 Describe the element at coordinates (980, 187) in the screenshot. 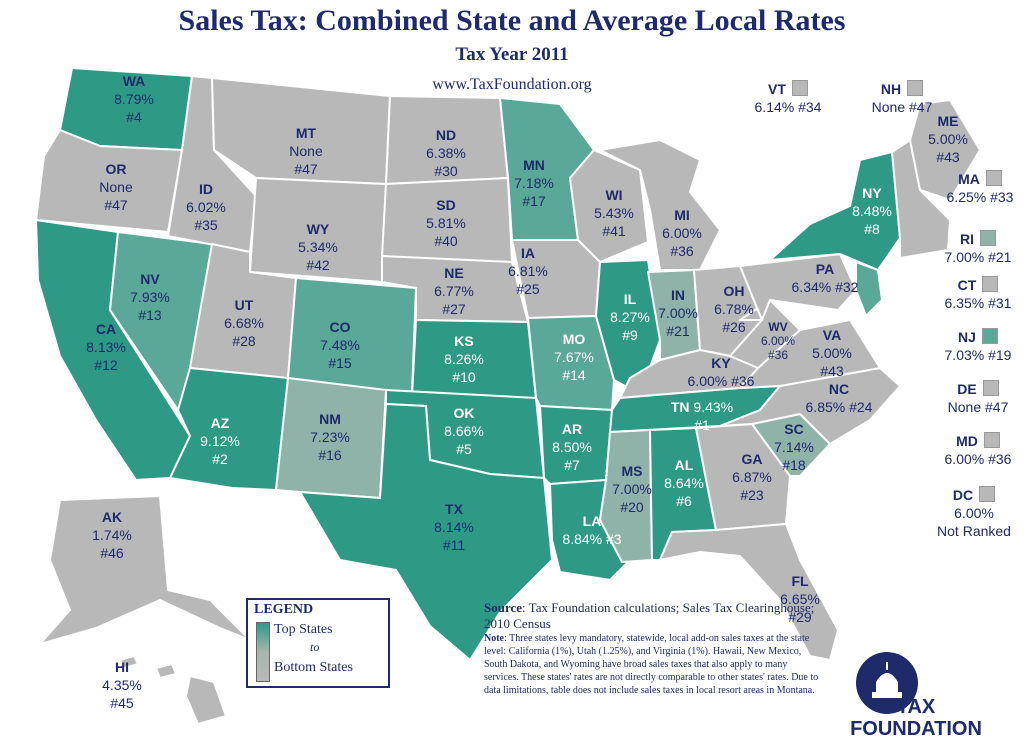

I see `side-ma: MA 6.25% #33` at that location.